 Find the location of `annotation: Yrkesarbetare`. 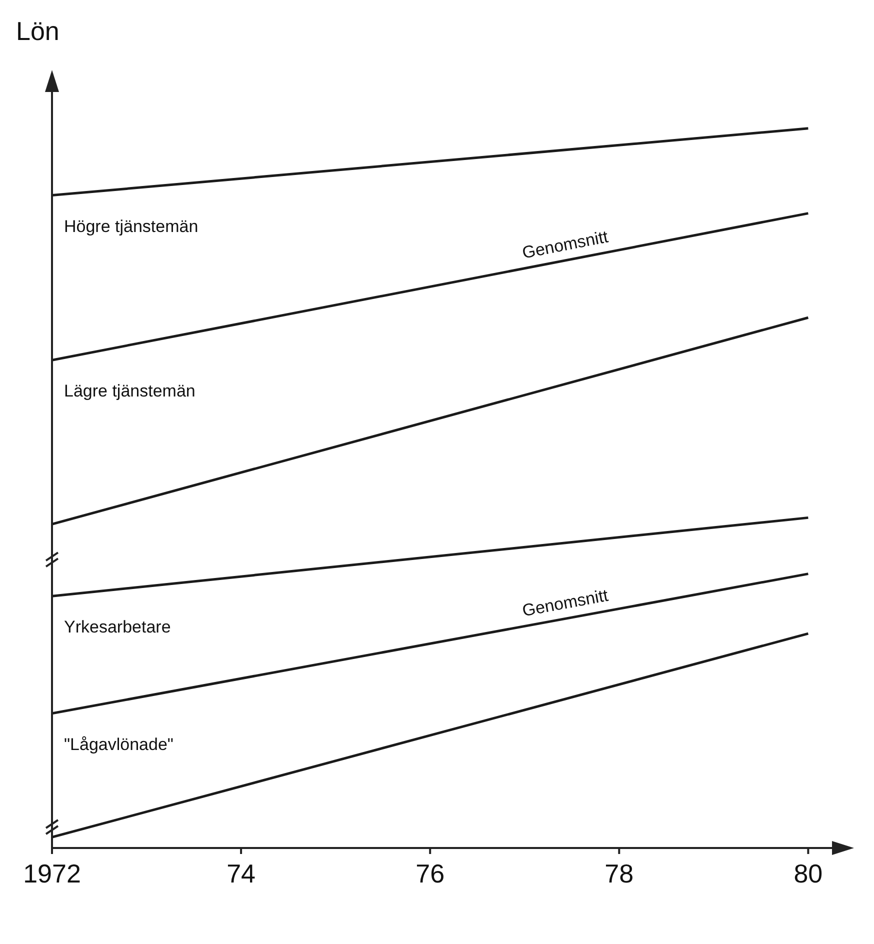

annotation: Yrkesarbetare is located at coordinates (117, 627).